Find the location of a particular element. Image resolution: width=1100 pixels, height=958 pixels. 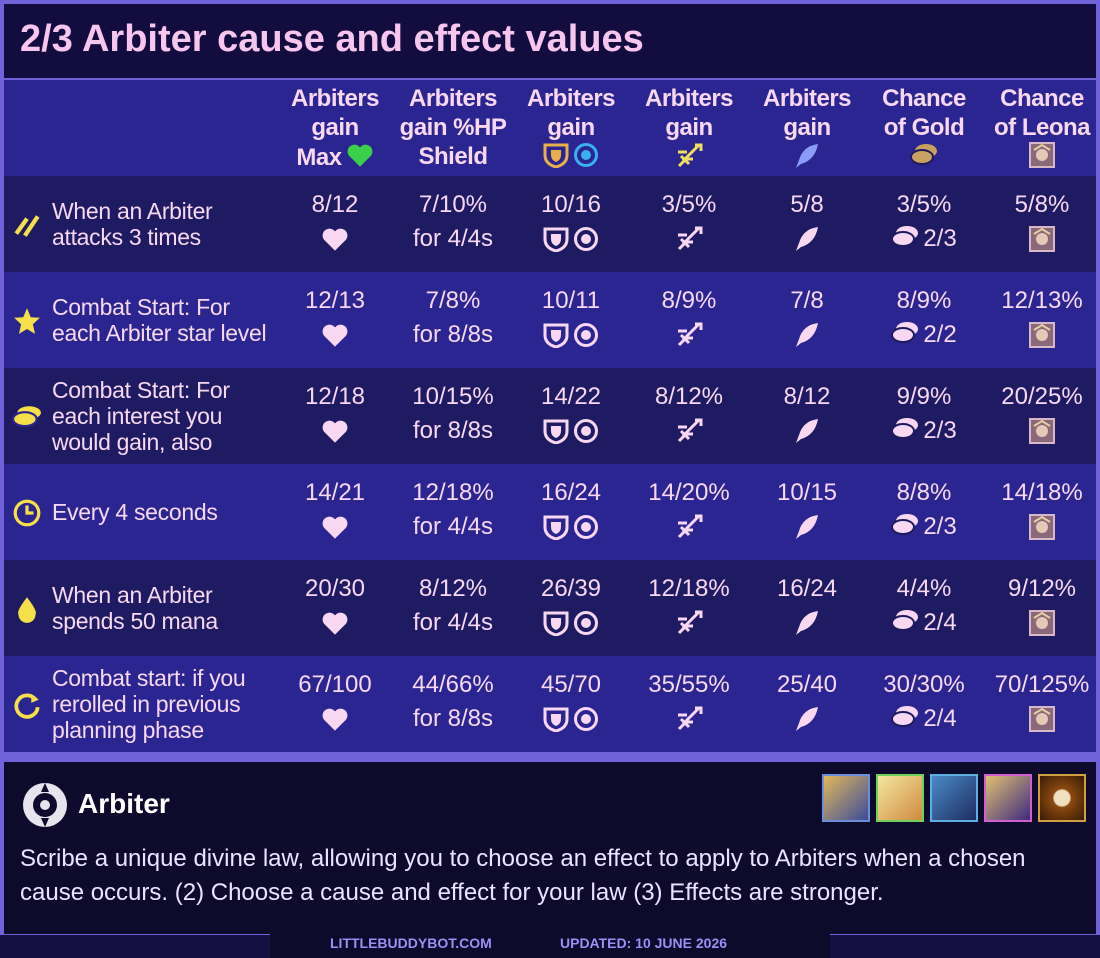

table-cell: 20/25% is located at coordinates (1041, 414).